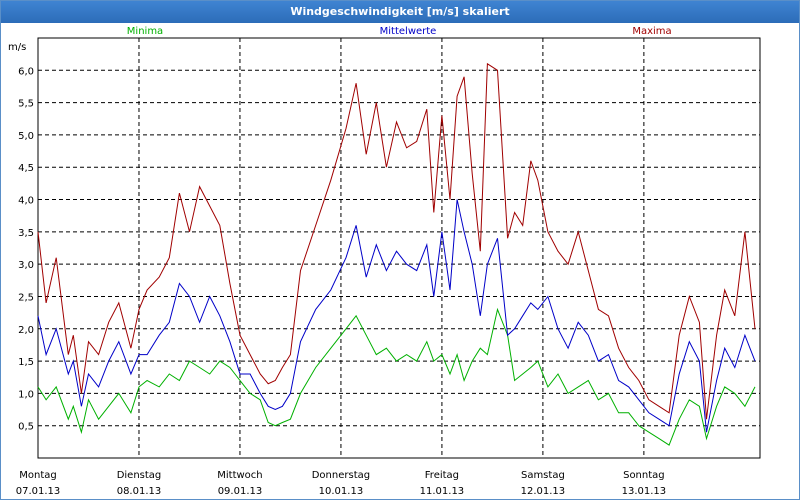 This screenshot has height=500, width=800. Describe the element at coordinates (26, 249) in the screenshot. I see `y-axis-ticks: 0,5 1,0 1,5 2,0 2,5 3,0 3,5 4,0 4,5 5,0 5,5 6,0` at that location.